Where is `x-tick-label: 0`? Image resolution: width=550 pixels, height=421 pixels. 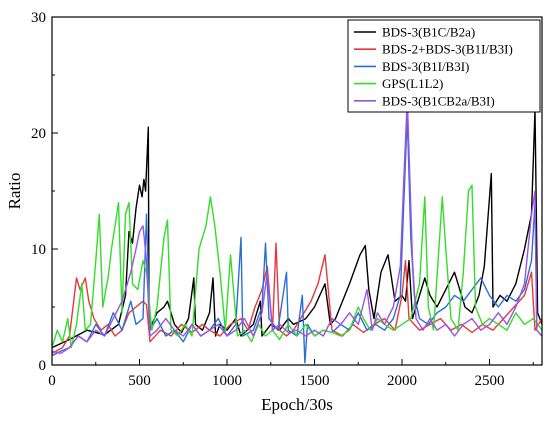 x-tick-label: 0 is located at coordinates (52, 381).